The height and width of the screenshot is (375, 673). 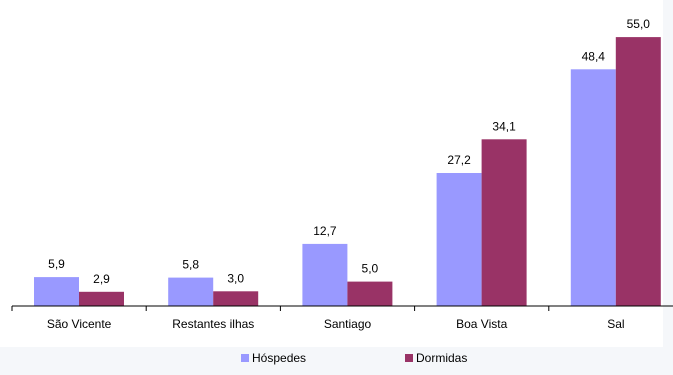 I want to click on legend-label-dormidas: Dormidas, so click(x=441, y=358).